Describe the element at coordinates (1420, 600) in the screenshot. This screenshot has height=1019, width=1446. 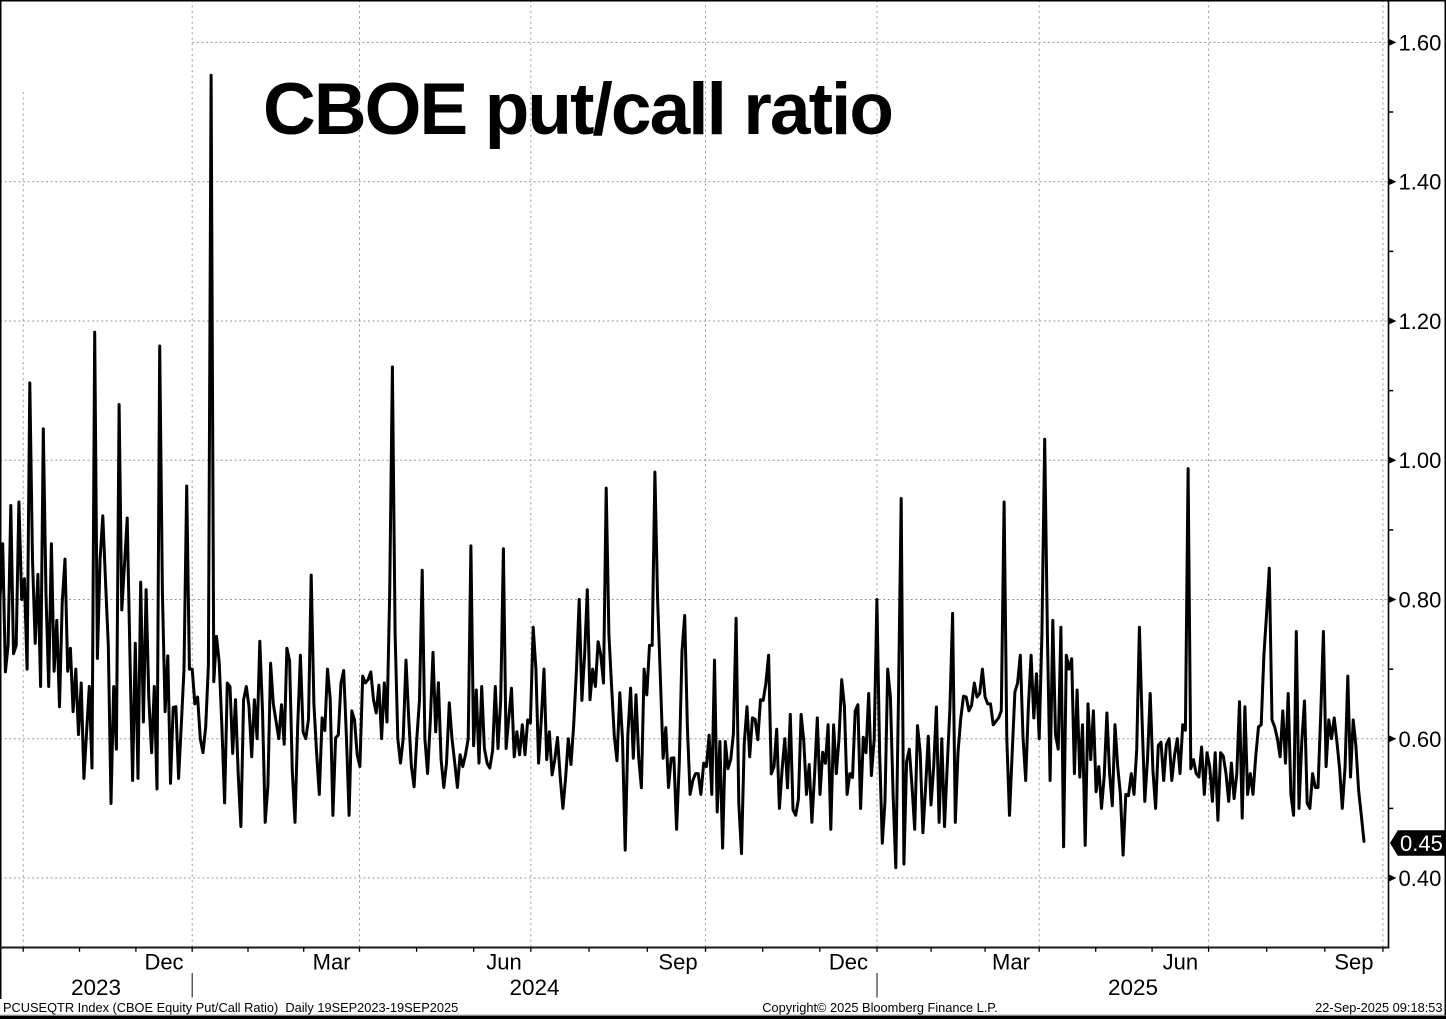
I see `svg-text: 0.80` at that location.